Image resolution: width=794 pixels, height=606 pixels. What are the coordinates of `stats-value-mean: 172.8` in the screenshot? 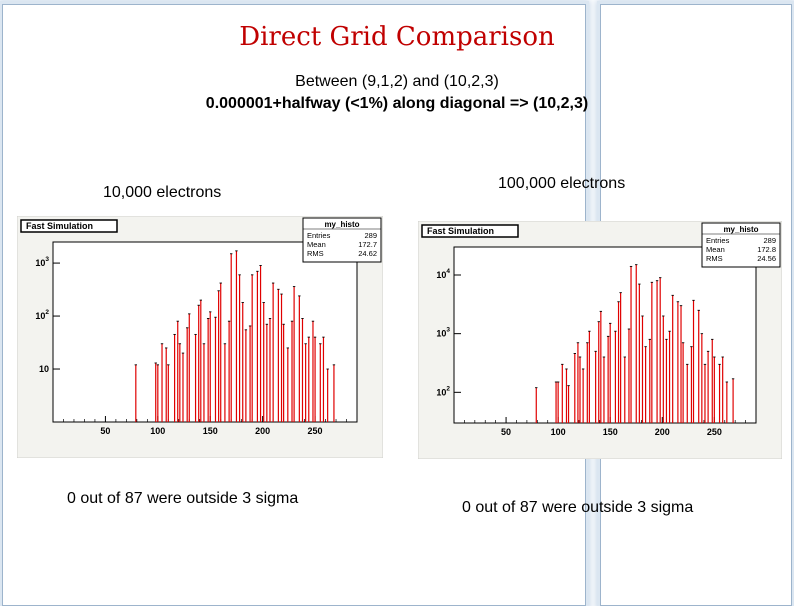 It's located at (766, 249).